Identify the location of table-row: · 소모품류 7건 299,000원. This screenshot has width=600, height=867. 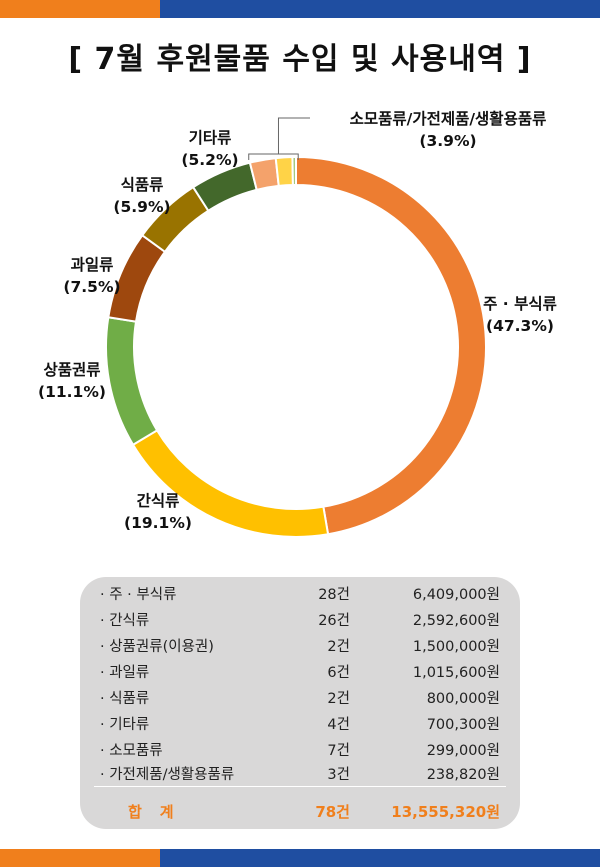
(300, 752).